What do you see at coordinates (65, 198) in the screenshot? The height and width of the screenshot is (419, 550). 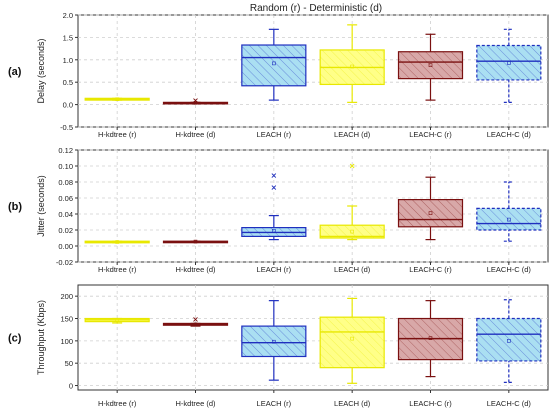 I see `y-tick-label: 0.06` at bounding box center [65, 198].